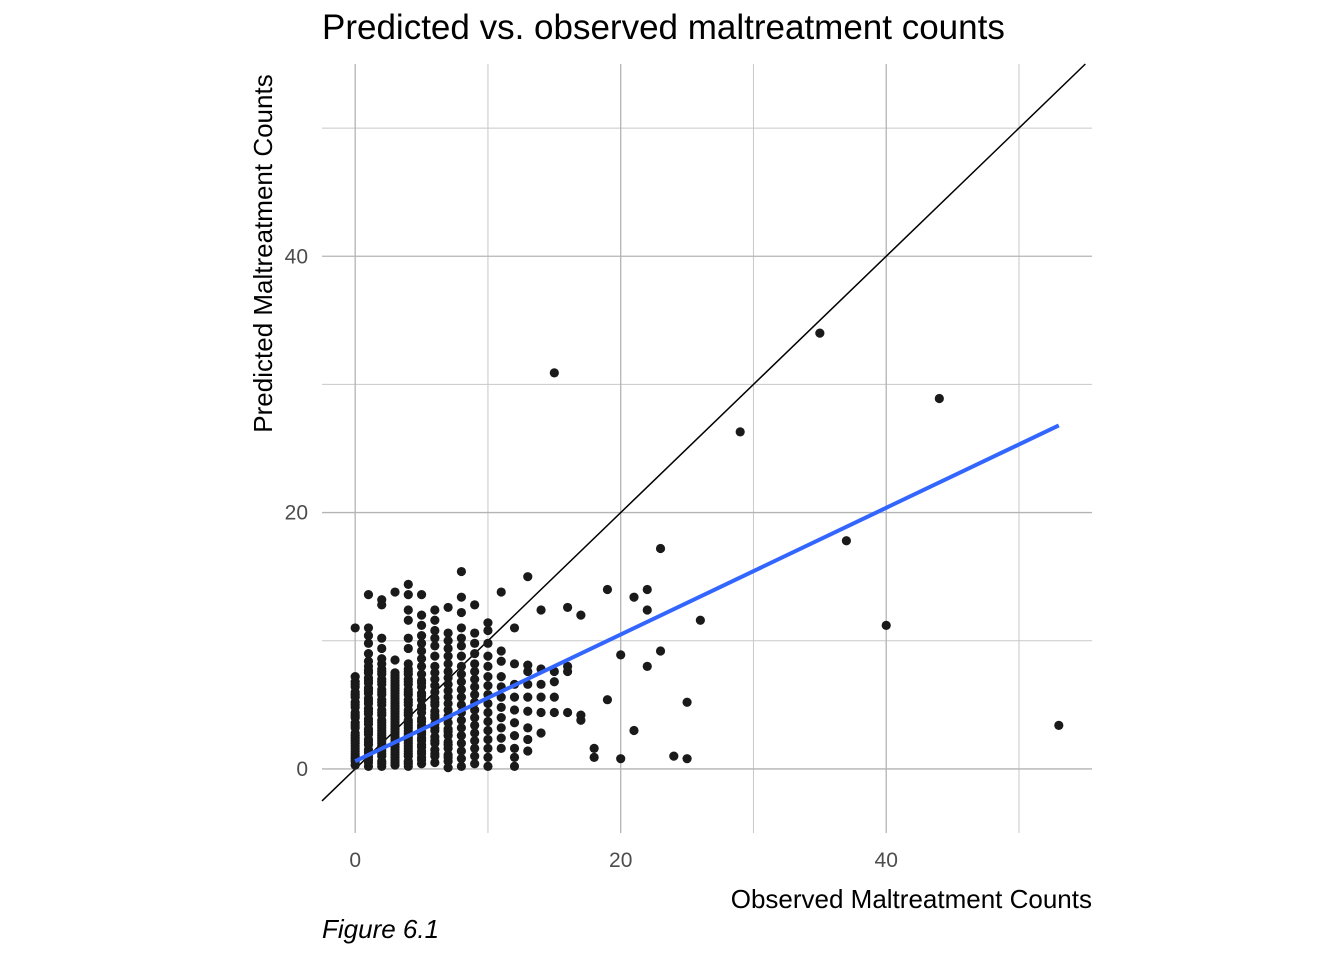  What do you see at coordinates (381, 929) in the screenshot?
I see `figure-caption: Figure 6.1` at bounding box center [381, 929].